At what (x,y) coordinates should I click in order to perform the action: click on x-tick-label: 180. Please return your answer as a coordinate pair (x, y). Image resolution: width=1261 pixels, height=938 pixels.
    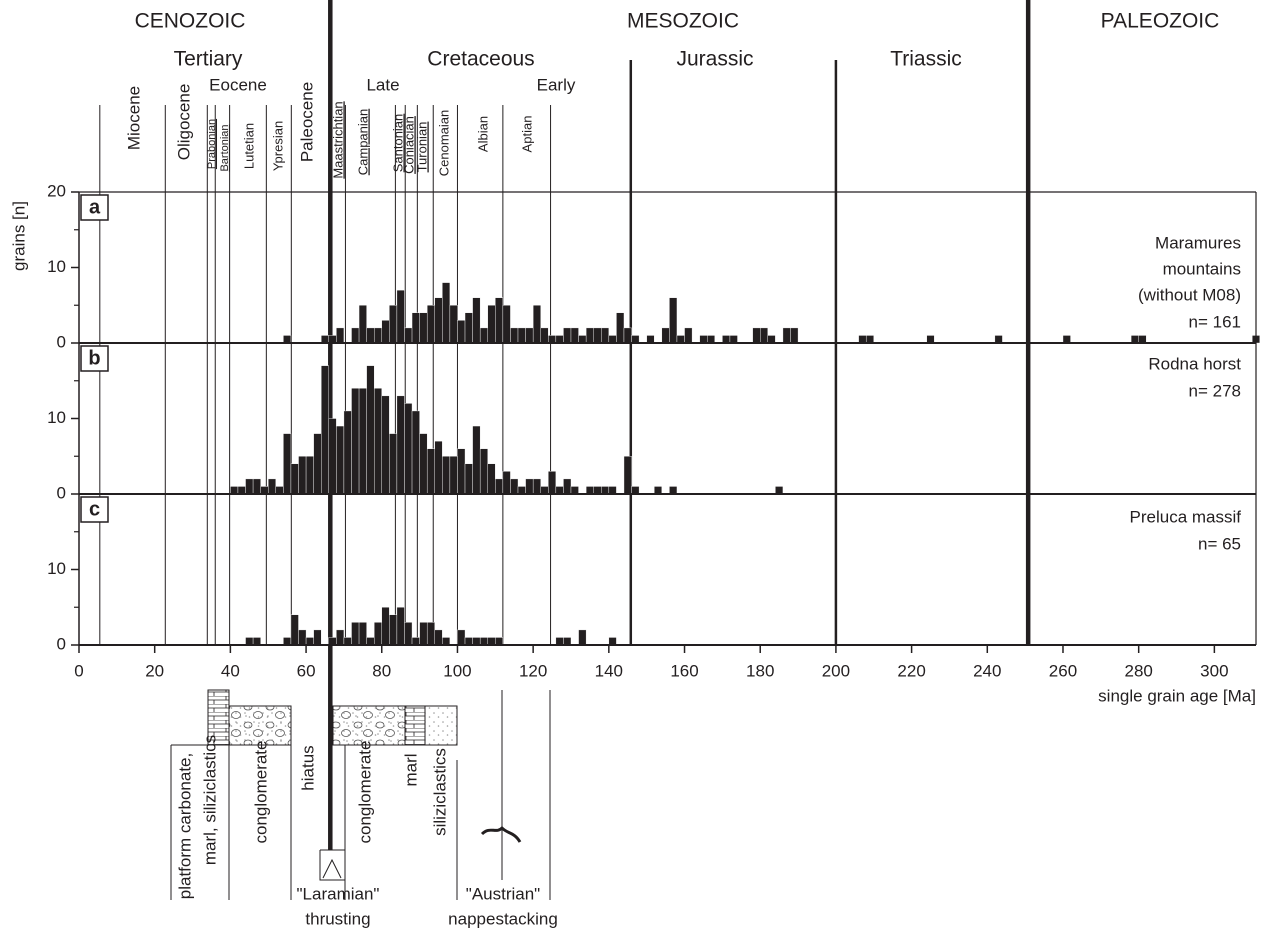
    Looking at the image, I should click on (760, 670).